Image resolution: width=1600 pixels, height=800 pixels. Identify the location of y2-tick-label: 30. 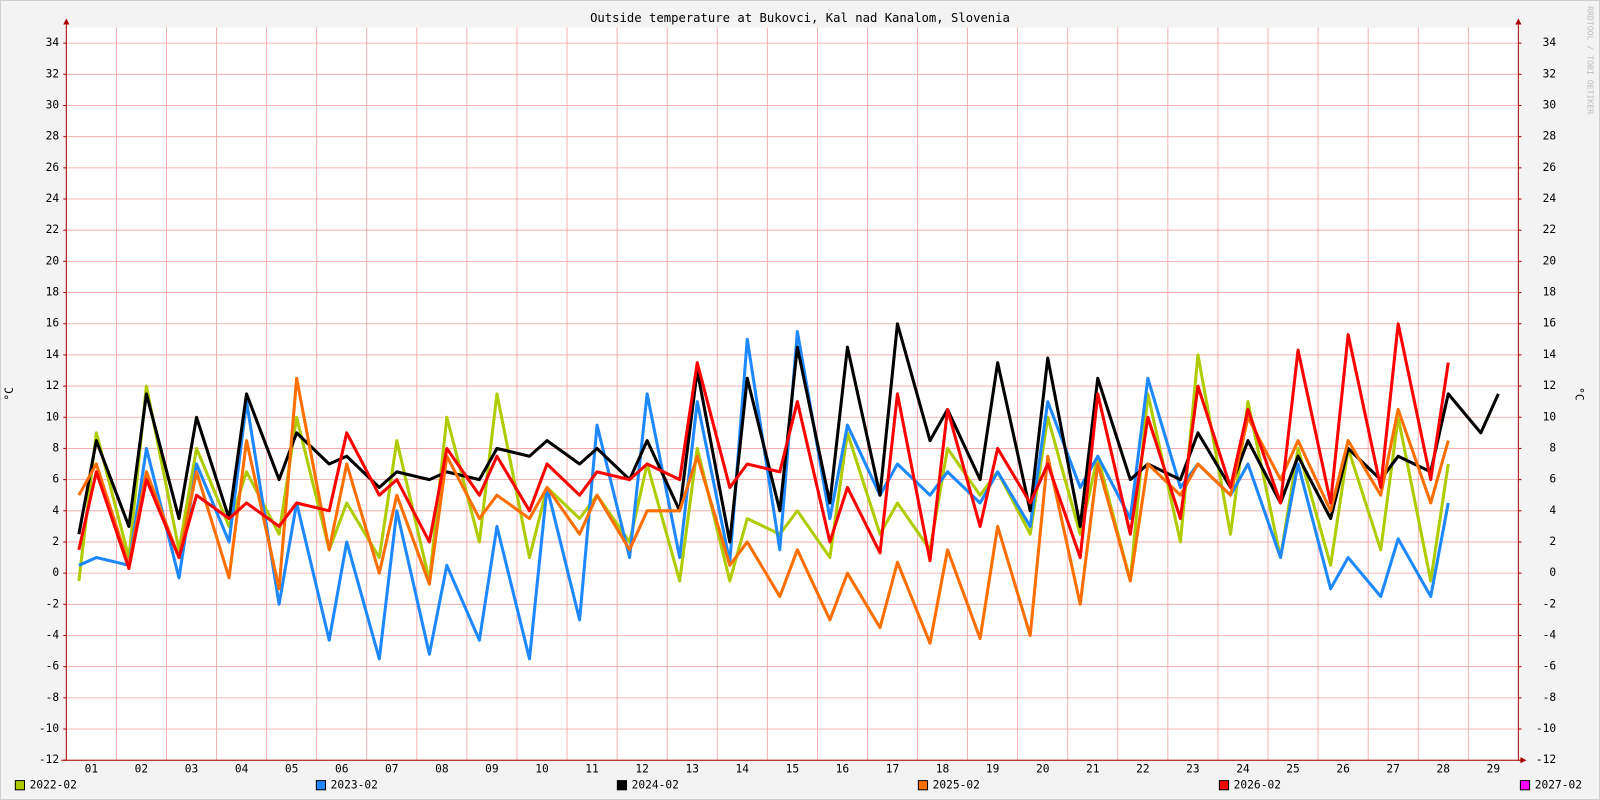
(1550, 104).